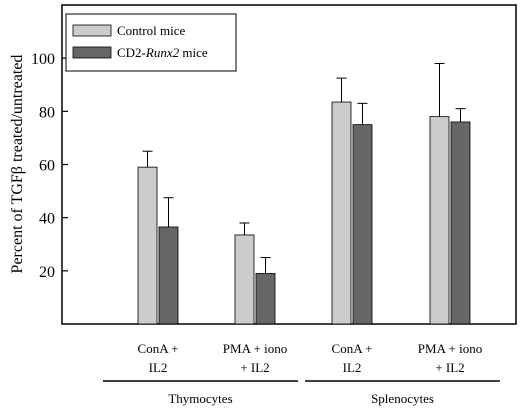 The image size is (520, 408). I want to click on legend-text-part: Control mice, so click(151, 30).